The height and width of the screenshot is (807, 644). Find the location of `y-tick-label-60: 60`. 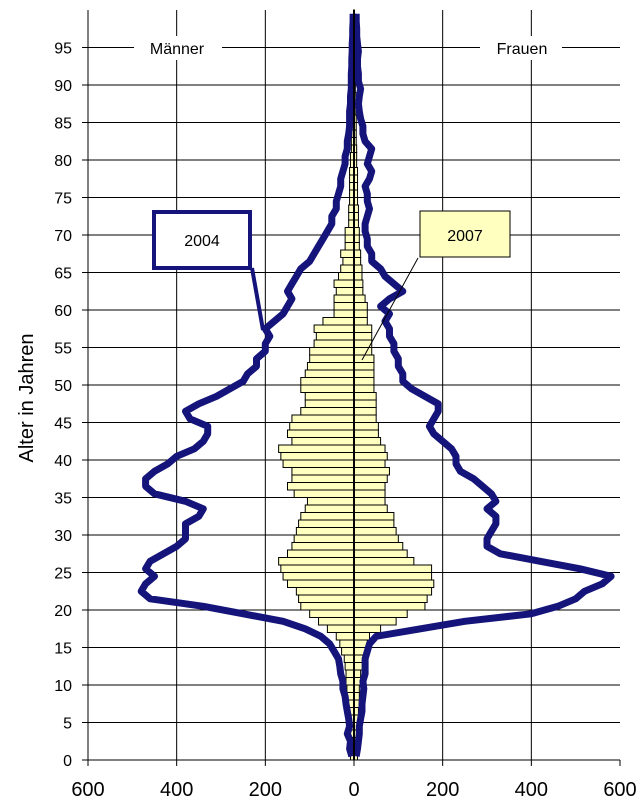

y-tick-label-60: 60 is located at coordinates (63, 311).